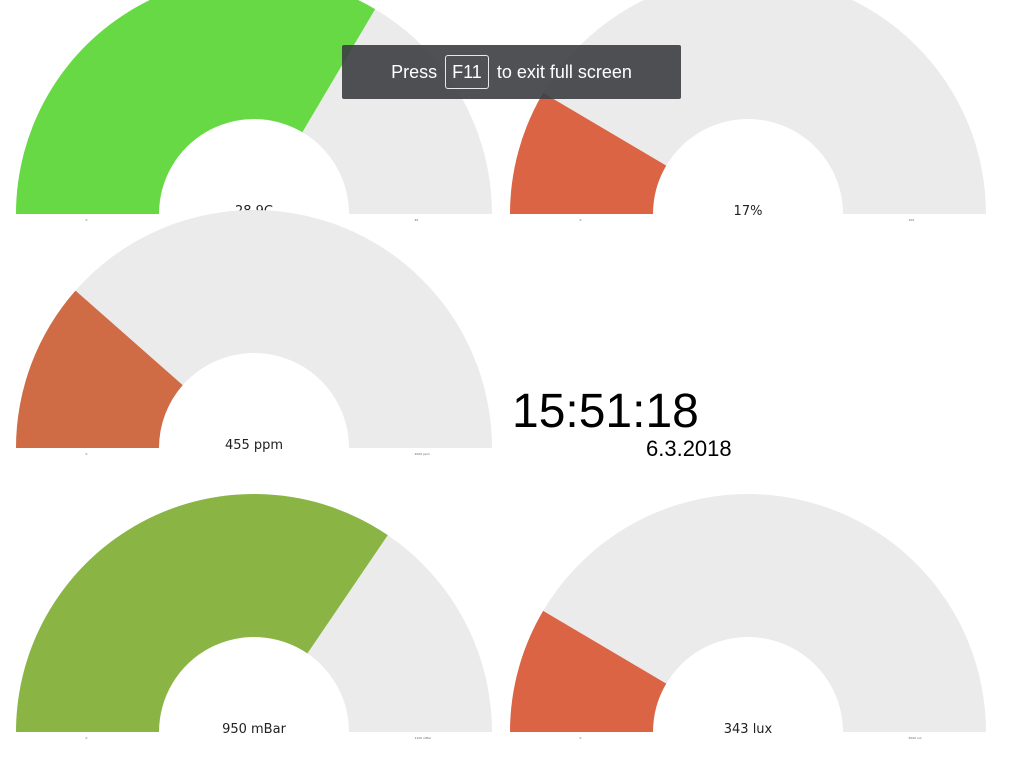  What do you see at coordinates (911, 220) in the screenshot?
I see `gauge-max-label: 100` at bounding box center [911, 220].